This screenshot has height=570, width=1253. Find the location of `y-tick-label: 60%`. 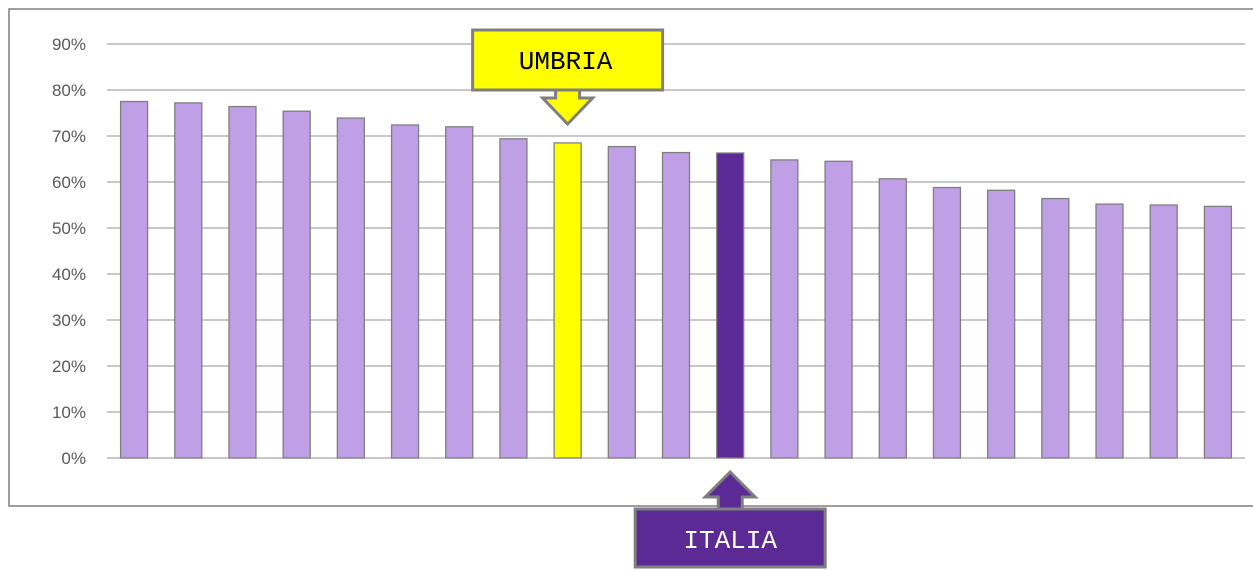

y-tick-label: 60% is located at coordinates (69, 182).